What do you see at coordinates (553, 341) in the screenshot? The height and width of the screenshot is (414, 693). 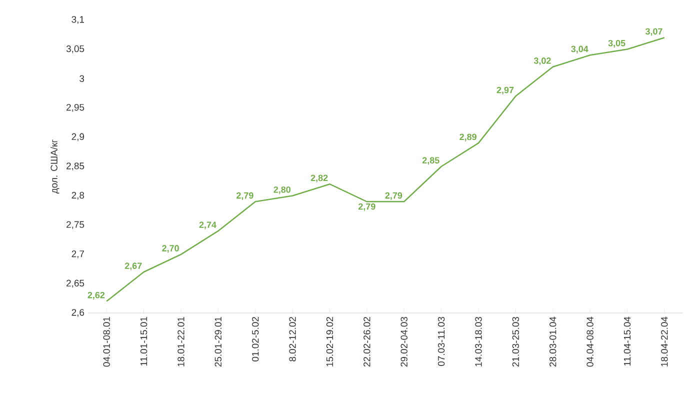 I see `x-tick-label: 28.03-01.04` at bounding box center [553, 341].